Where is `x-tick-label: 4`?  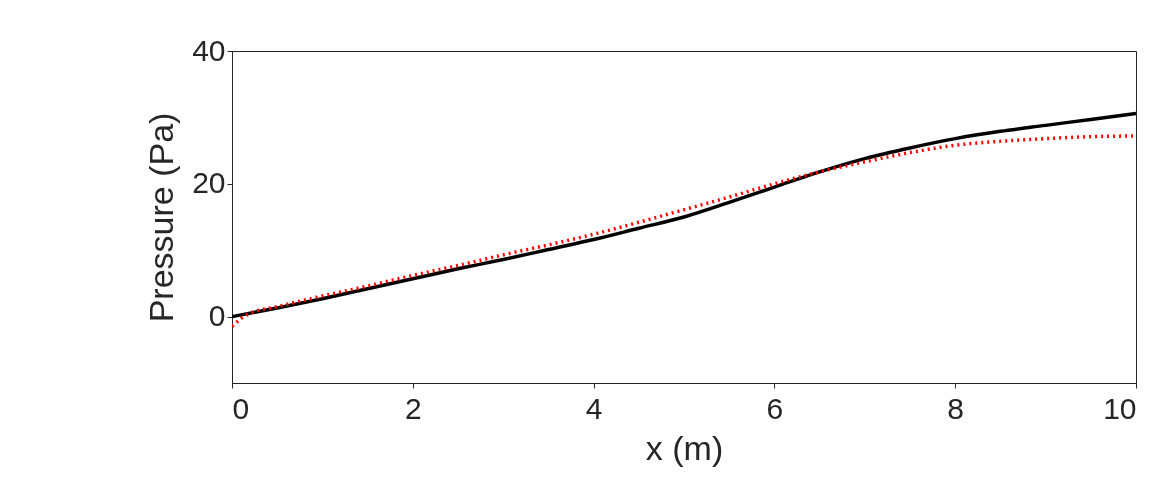
x-tick-label: 4 is located at coordinates (594, 408).